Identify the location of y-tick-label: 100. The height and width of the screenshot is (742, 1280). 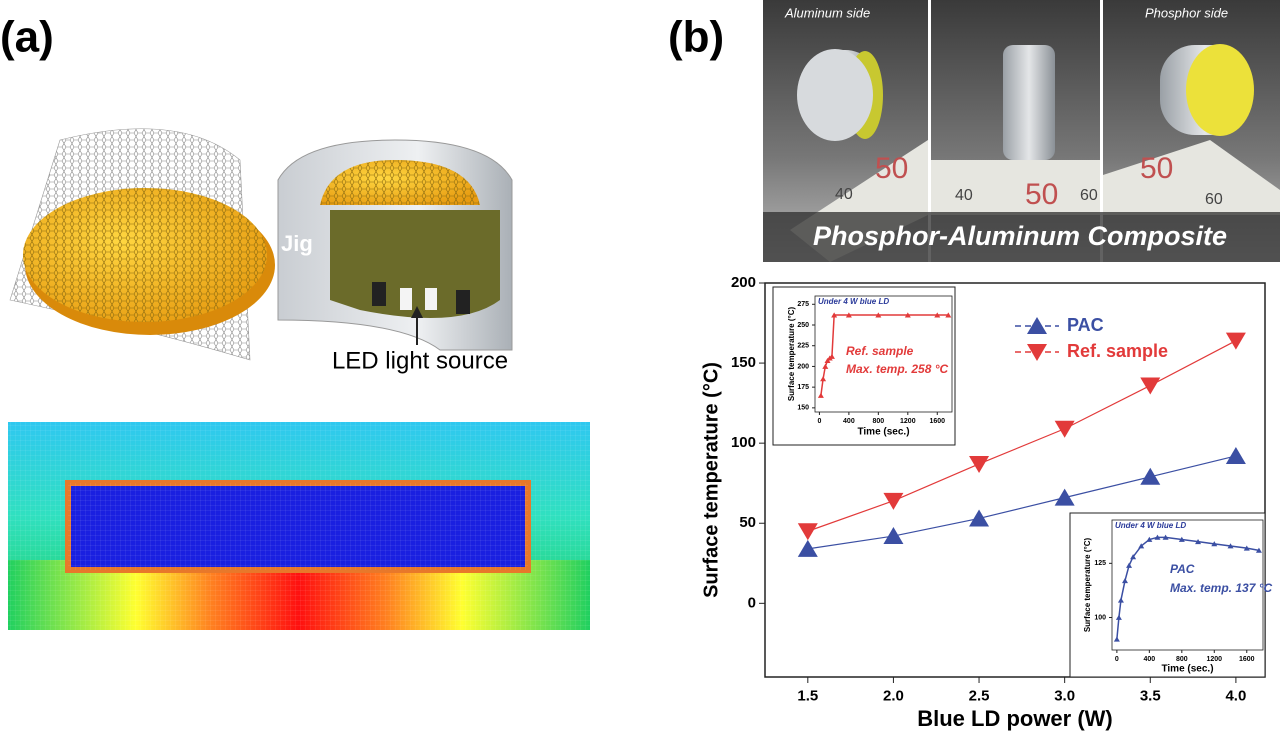
(1100, 617).